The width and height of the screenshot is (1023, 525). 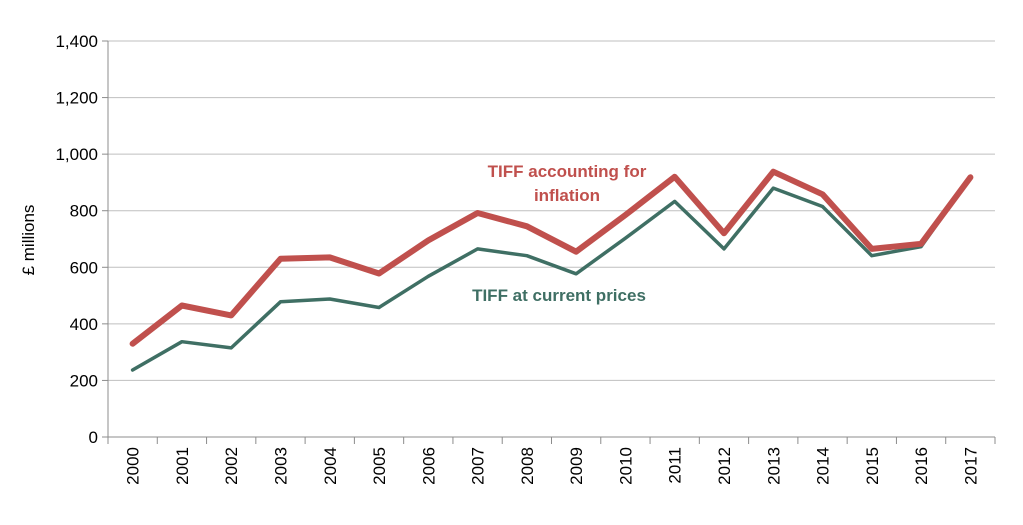 I want to click on x-tick-label: 2010, so click(x=625, y=466).